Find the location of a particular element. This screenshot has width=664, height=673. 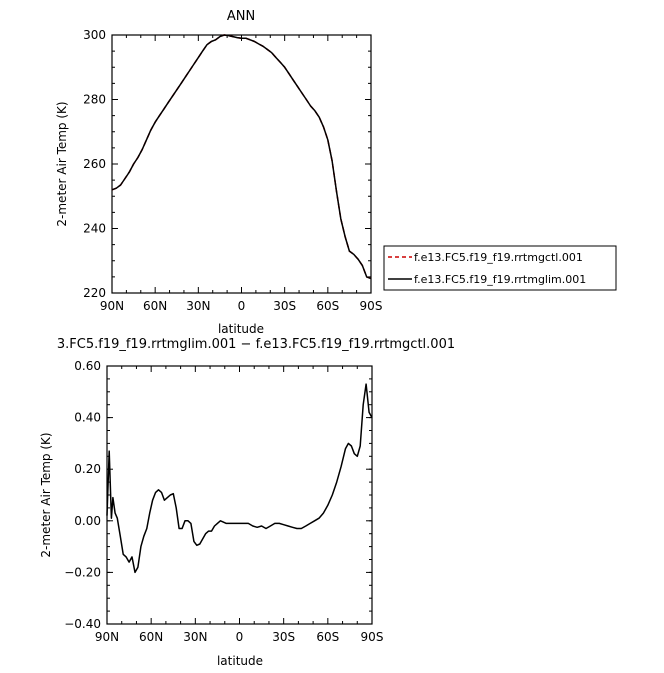

top-y-axis-label: 2-meter Air Temp (K) is located at coordinates (62, 163).